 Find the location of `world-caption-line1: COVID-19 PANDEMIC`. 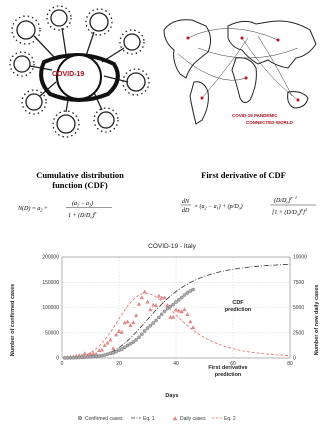

world-caption-line1: COVID-19 PANDEMIC is located at coordinates (255, 115).